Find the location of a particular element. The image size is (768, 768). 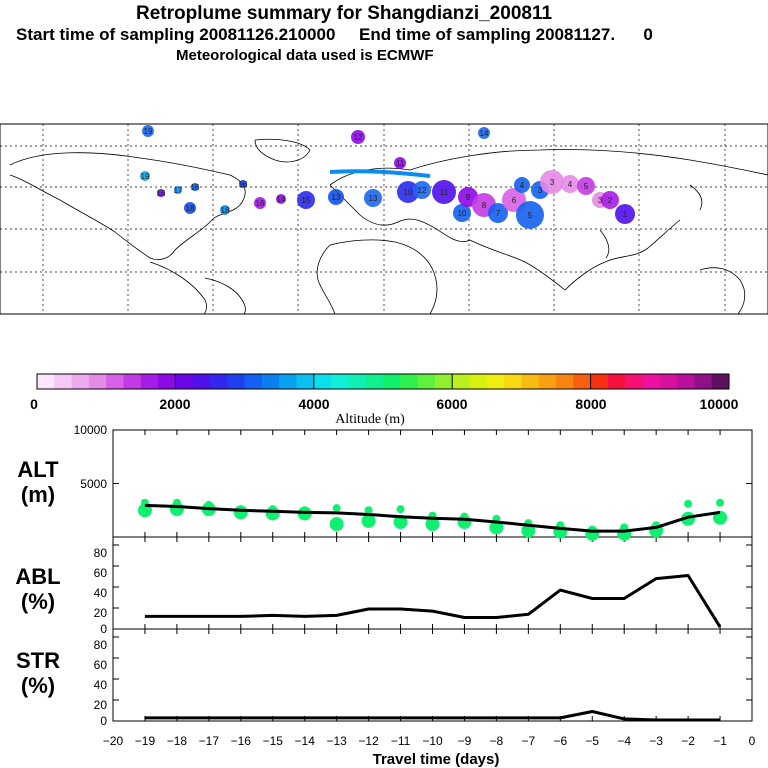

str-ytick-80: 80 is located at coordinates (101, 645).